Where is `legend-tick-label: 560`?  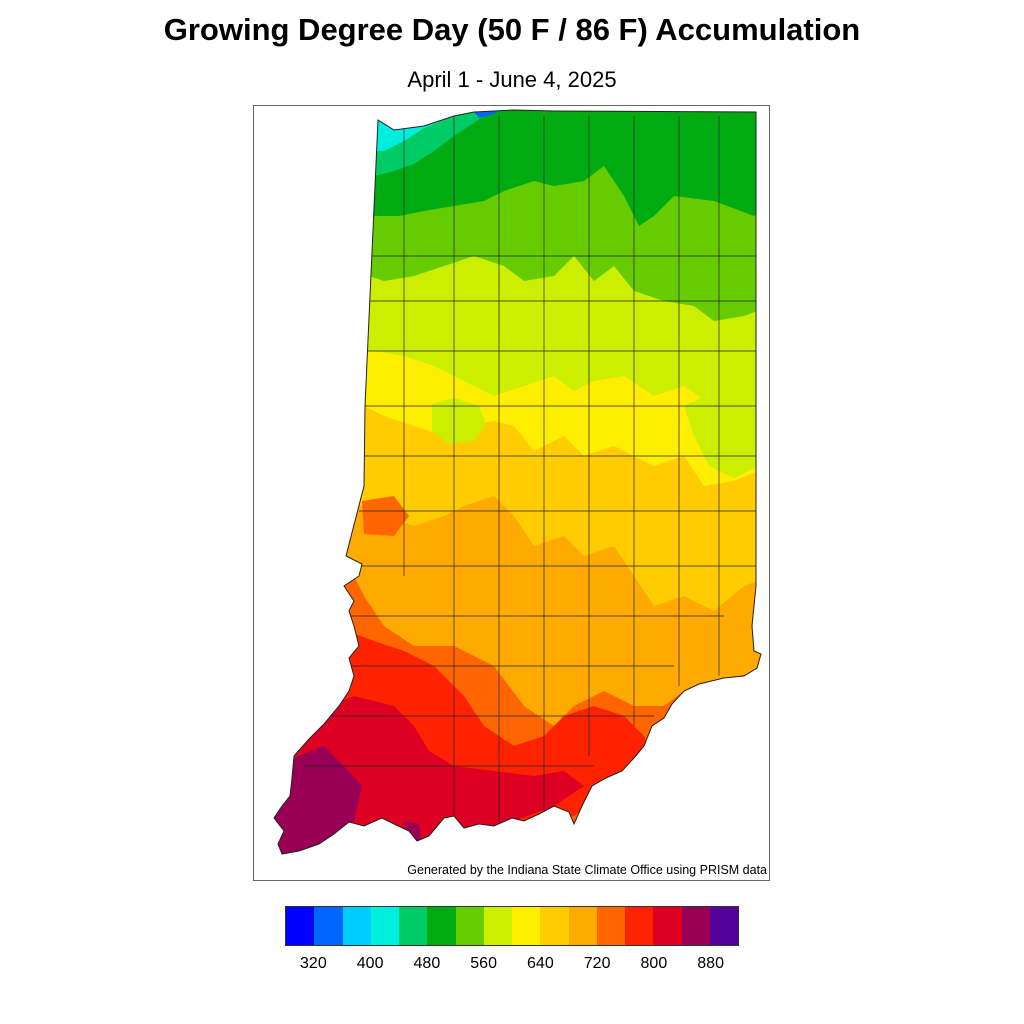 legend-tick-label: 560 is located at coordinates (483, 963).